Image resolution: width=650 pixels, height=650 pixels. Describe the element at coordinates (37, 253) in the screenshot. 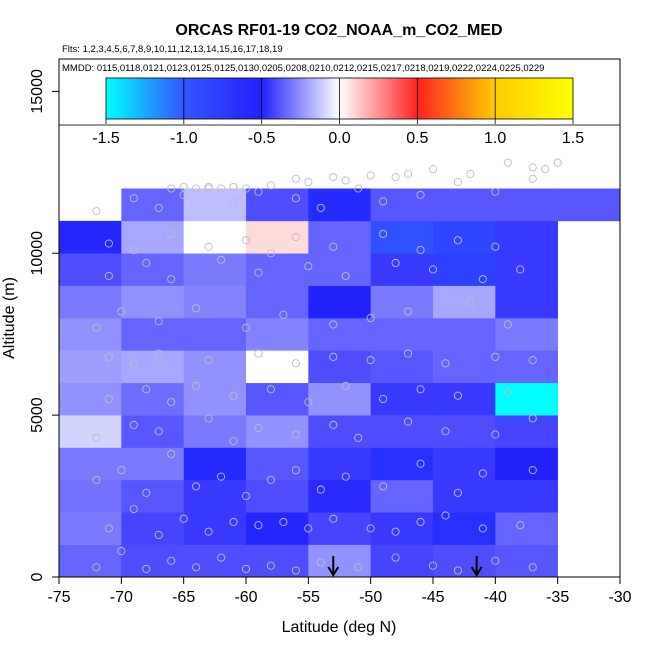

I see `y-tick-label: 10000` at that location.